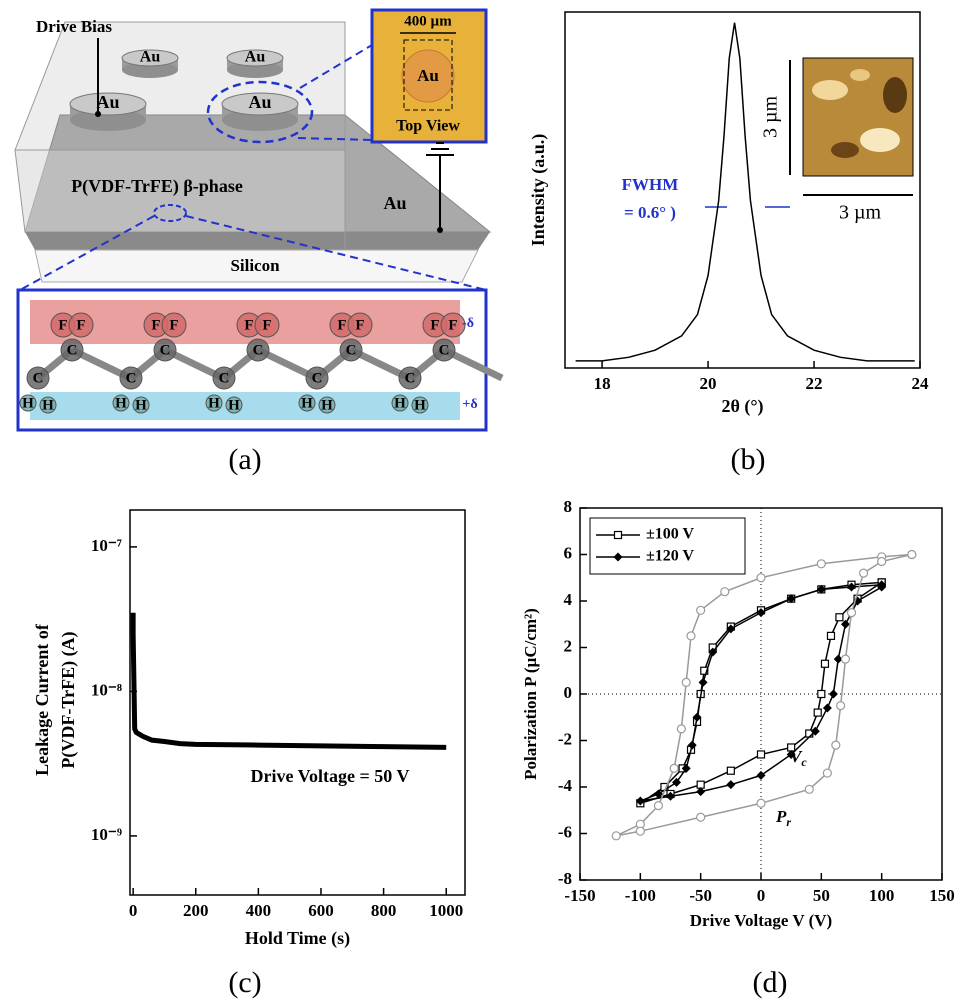  Describe the element at coordinates (748, 459) in the screenshot. I see `panel-label: (b)` at that location.